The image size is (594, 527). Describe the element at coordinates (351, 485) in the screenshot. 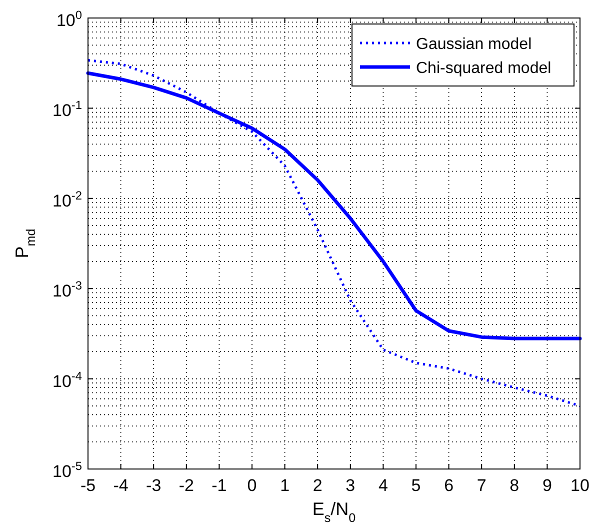

I see `x-tick-label: 3` at that location.